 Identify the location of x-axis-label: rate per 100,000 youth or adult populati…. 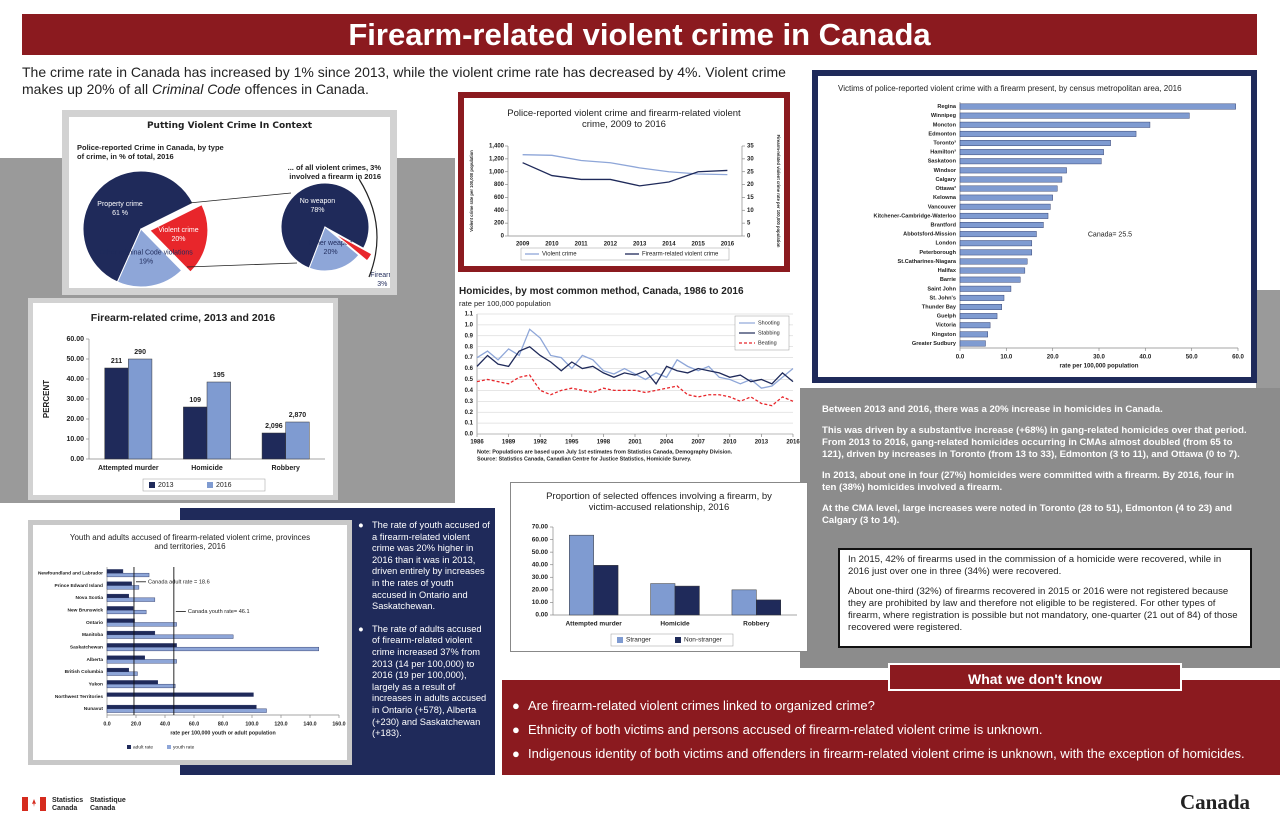
(222, 733).